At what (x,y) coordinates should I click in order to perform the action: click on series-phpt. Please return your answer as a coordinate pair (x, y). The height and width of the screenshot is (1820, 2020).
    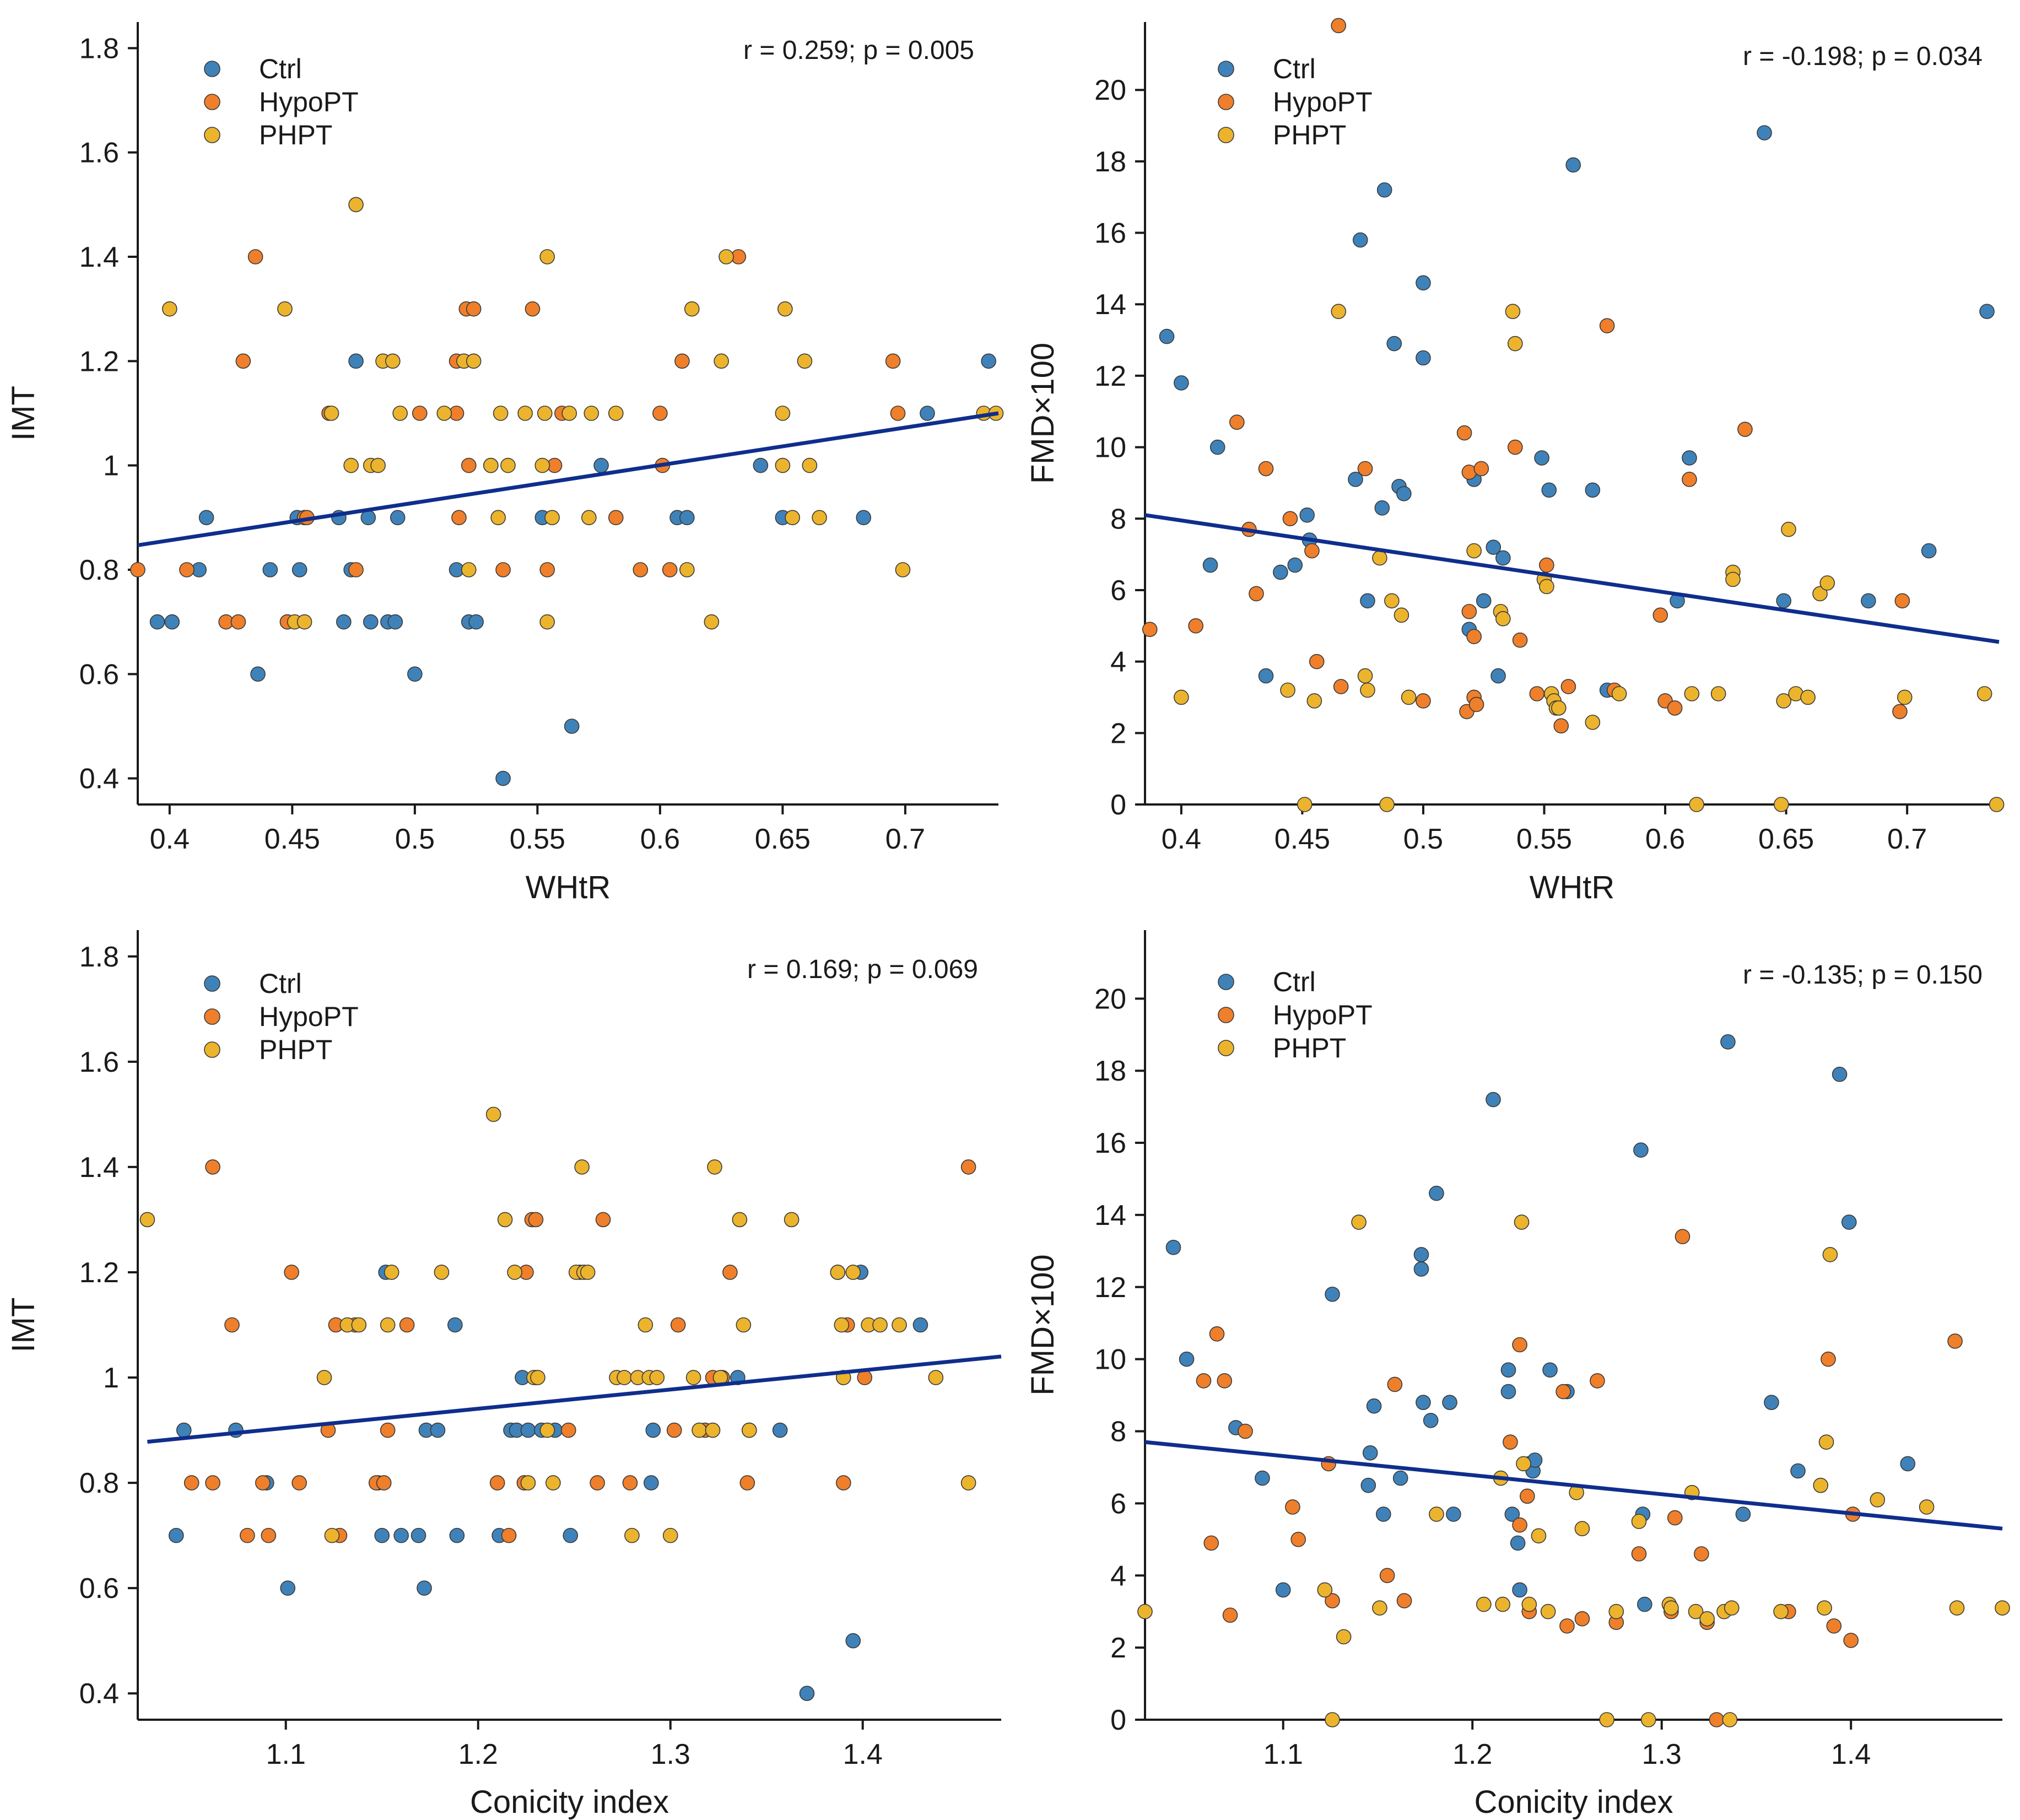
    Looking at the image, I should click on (1573, 1470).